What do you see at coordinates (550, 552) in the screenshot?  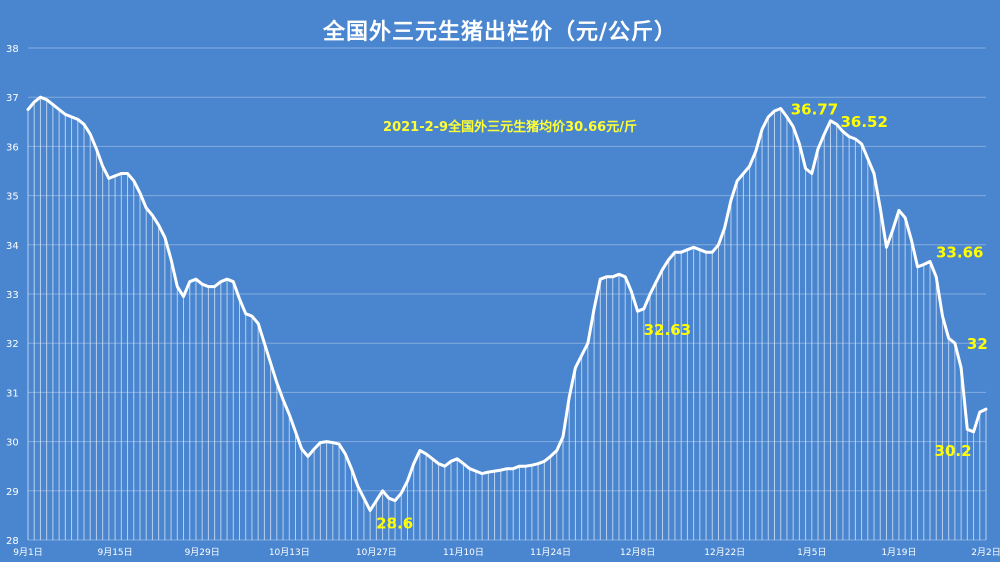 I see `x-tick-label: 11月24日` at bounding box center [550, 552].